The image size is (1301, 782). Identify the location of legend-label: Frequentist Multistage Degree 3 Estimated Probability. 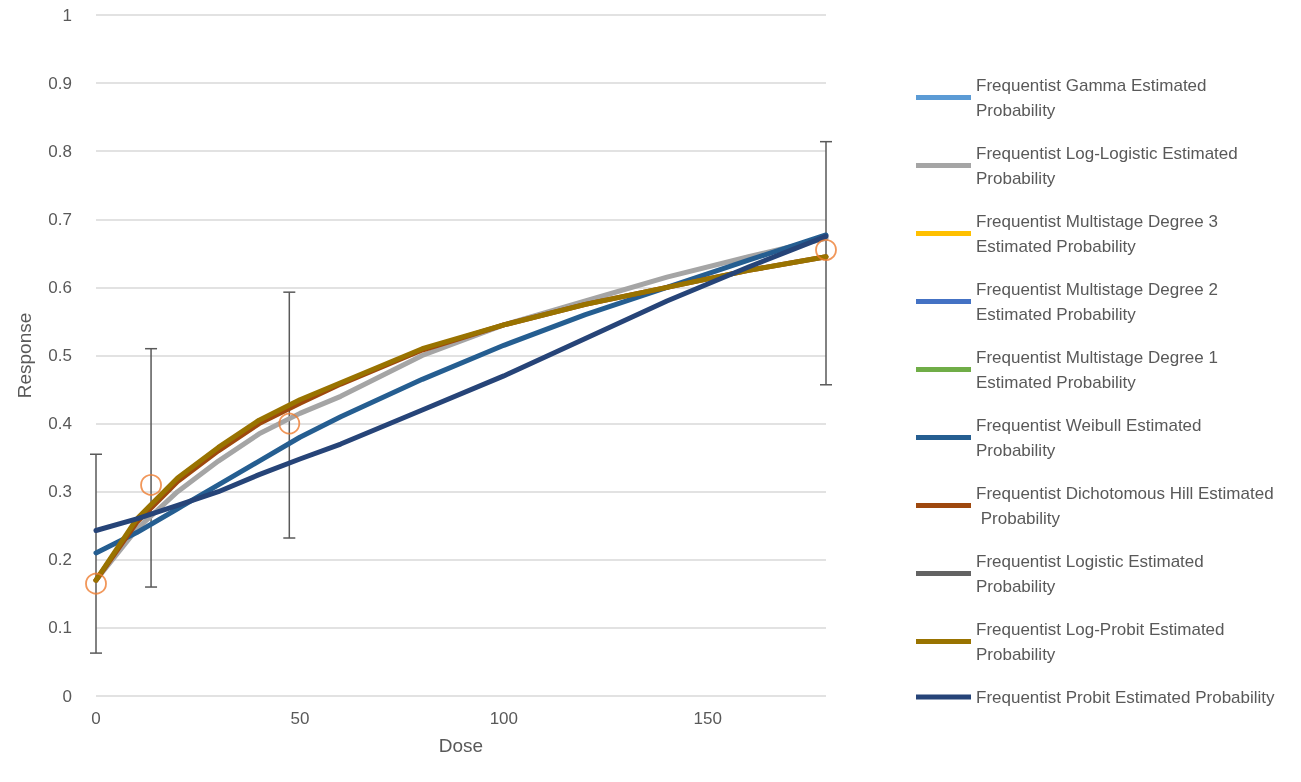
(1099, 233).